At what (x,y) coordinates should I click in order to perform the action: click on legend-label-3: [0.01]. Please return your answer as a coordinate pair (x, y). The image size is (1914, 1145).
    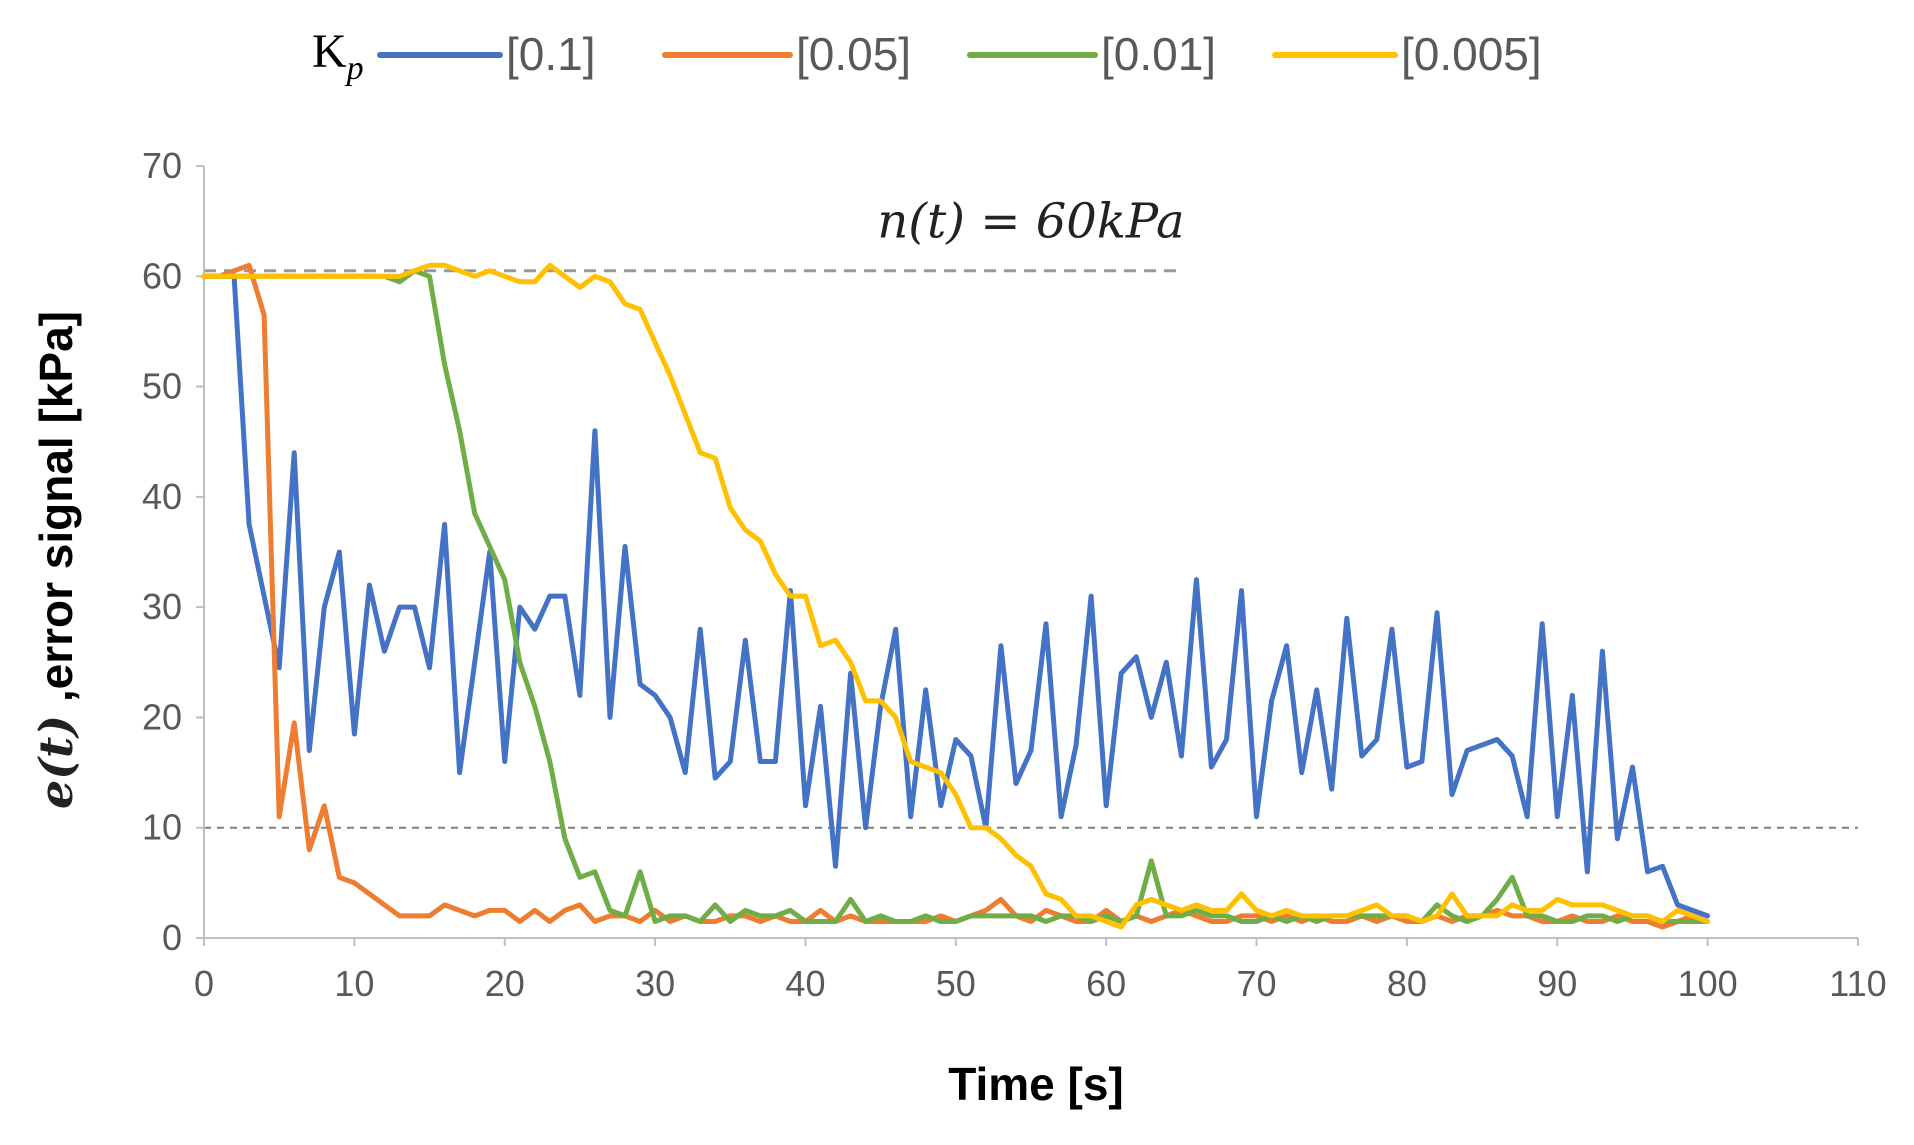
    Looking at the image, I should click on (1158, 54).